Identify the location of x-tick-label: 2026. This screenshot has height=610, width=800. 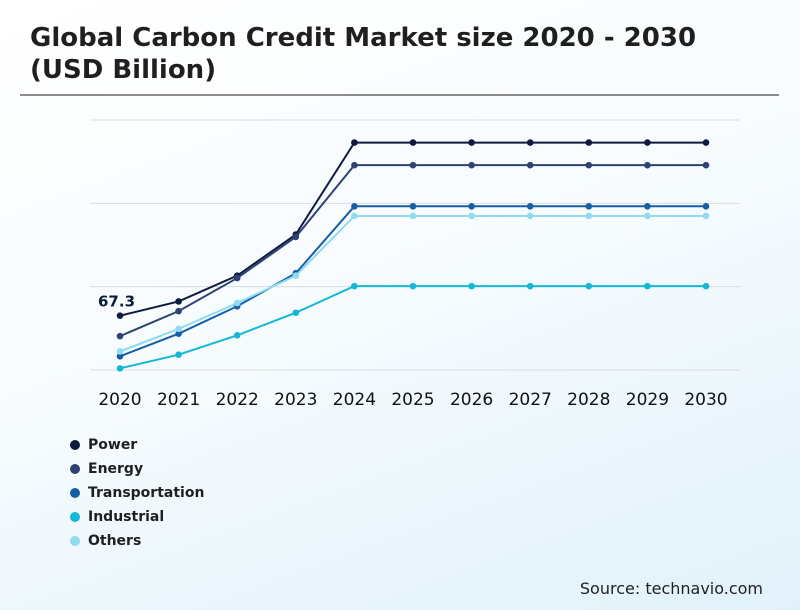
(471, 400).